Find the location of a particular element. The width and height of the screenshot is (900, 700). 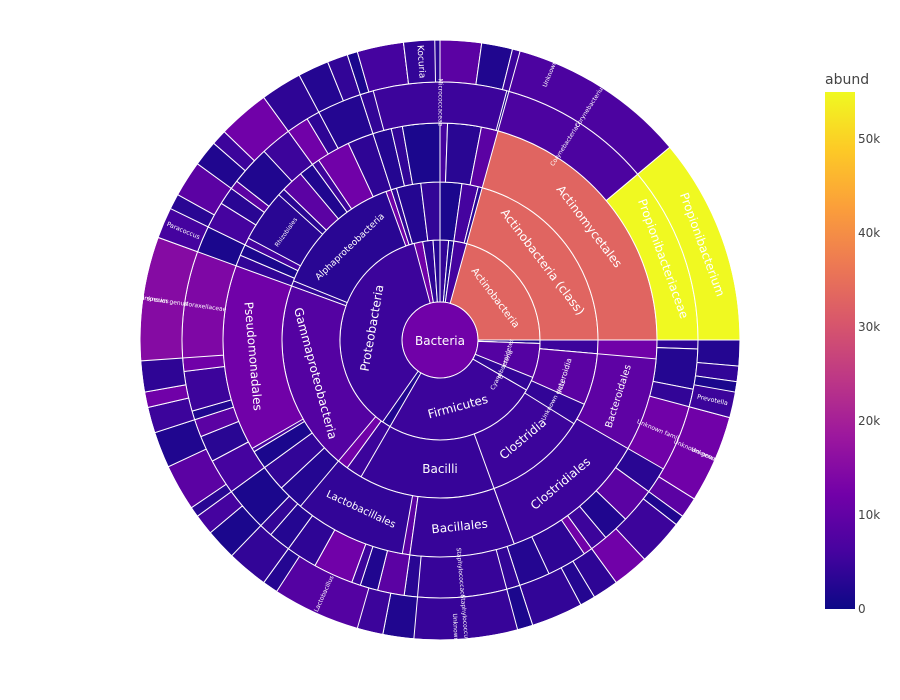

colorbar: abund 0 10k 20k 30k 40k 50k is located at coordinates (852, 344).